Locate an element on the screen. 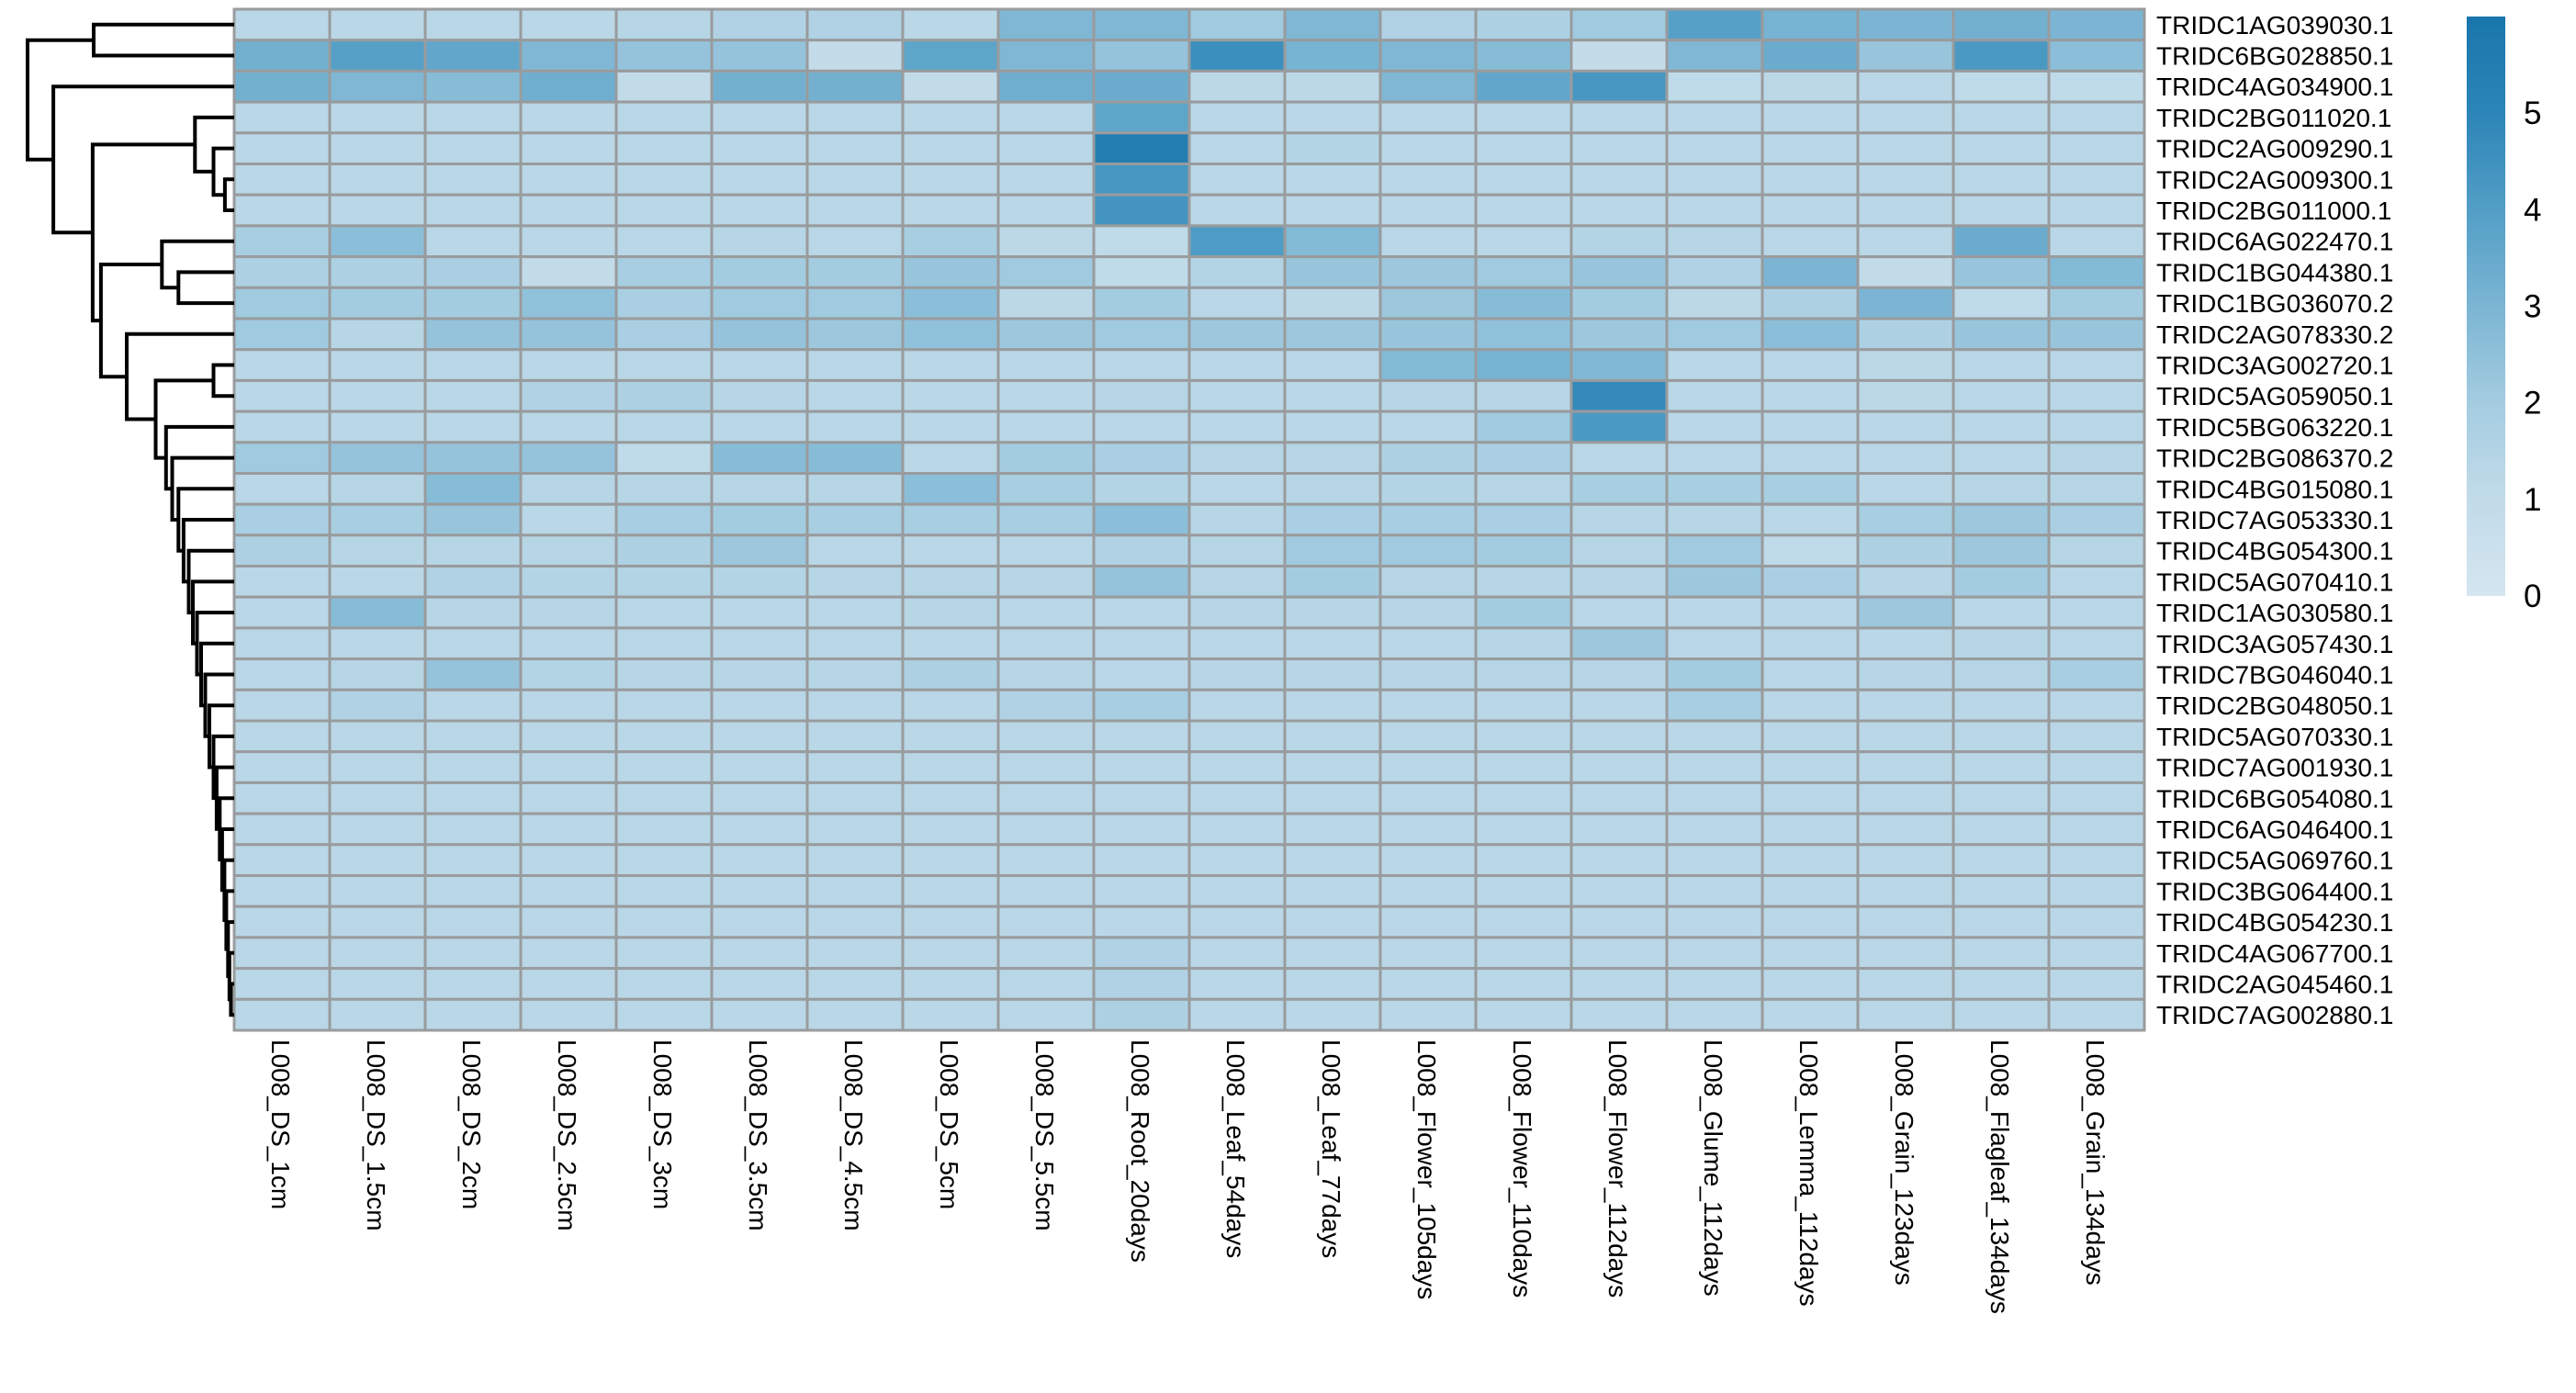  row-label: TRIDC4AG067700.1 is located at coordinates (2274, 954).